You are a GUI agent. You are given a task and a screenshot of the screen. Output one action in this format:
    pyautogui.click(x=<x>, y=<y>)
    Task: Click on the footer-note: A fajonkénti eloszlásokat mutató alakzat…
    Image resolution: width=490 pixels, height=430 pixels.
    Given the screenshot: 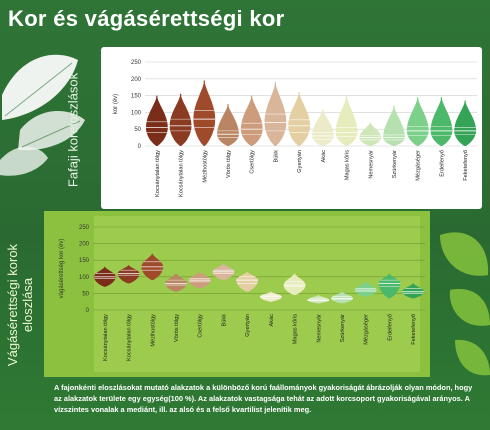 What is the action you would take?
    pyautogui.click(x=263, y=398)
    